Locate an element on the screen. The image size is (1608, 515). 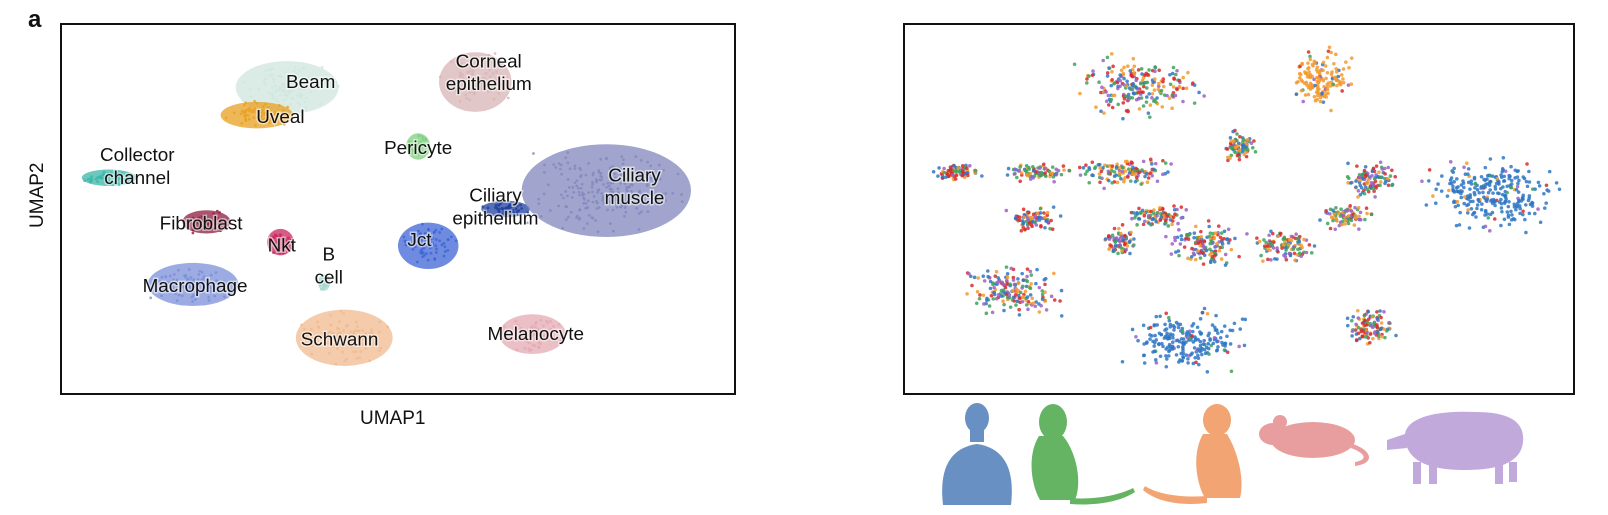
cluster-uveal is located at coordinates (257, 114).